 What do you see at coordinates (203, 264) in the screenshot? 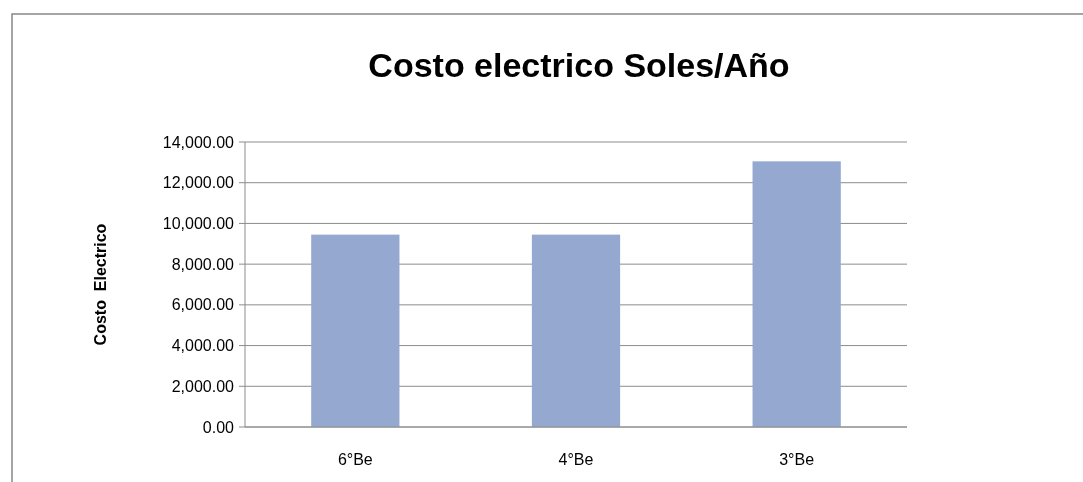
I see `y-tick-label: 8,000.00` at bounding box center [203, 264].